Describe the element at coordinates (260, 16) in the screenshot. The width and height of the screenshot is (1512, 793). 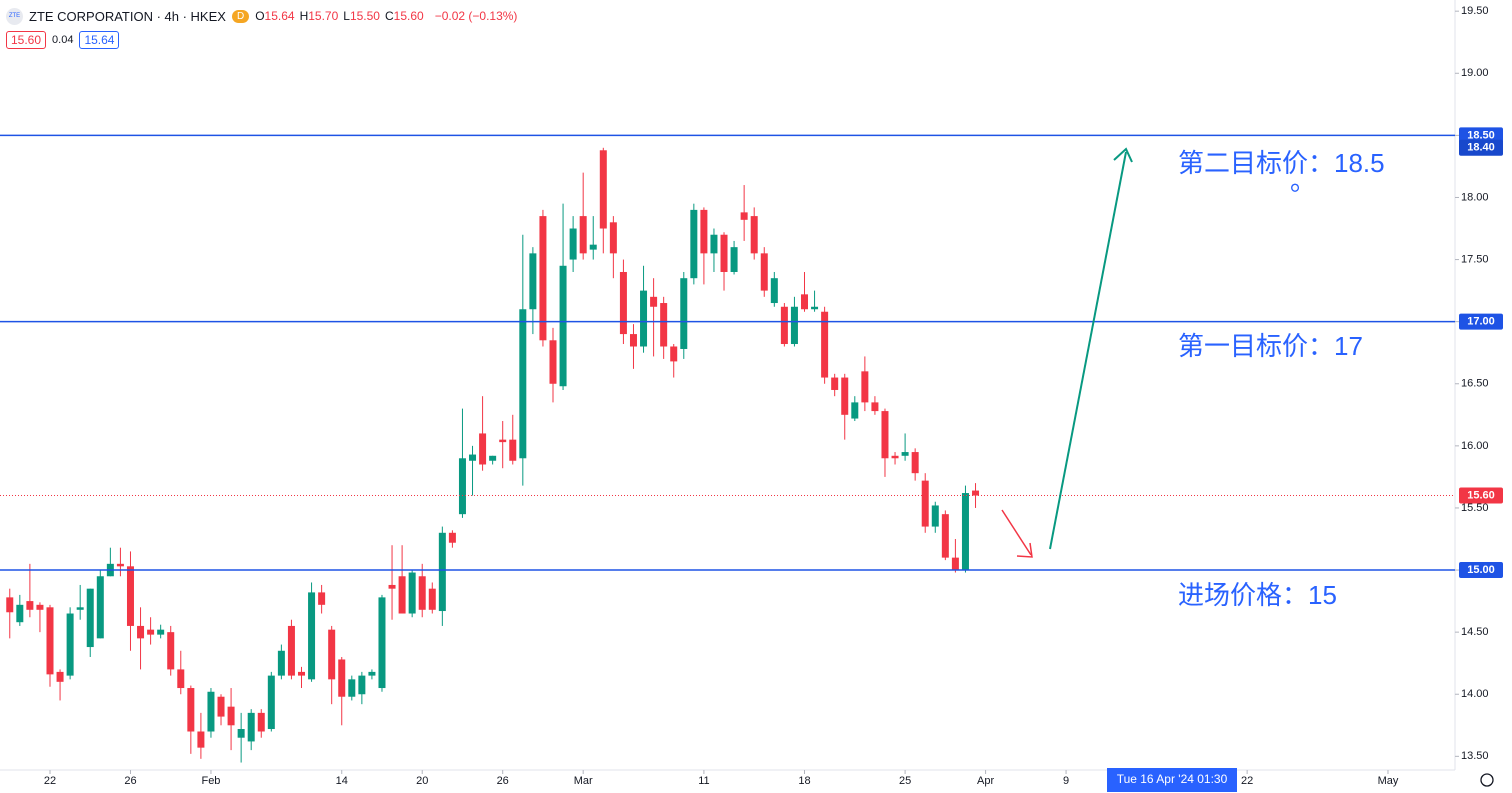
I see `ohlc-key: O` at that location.